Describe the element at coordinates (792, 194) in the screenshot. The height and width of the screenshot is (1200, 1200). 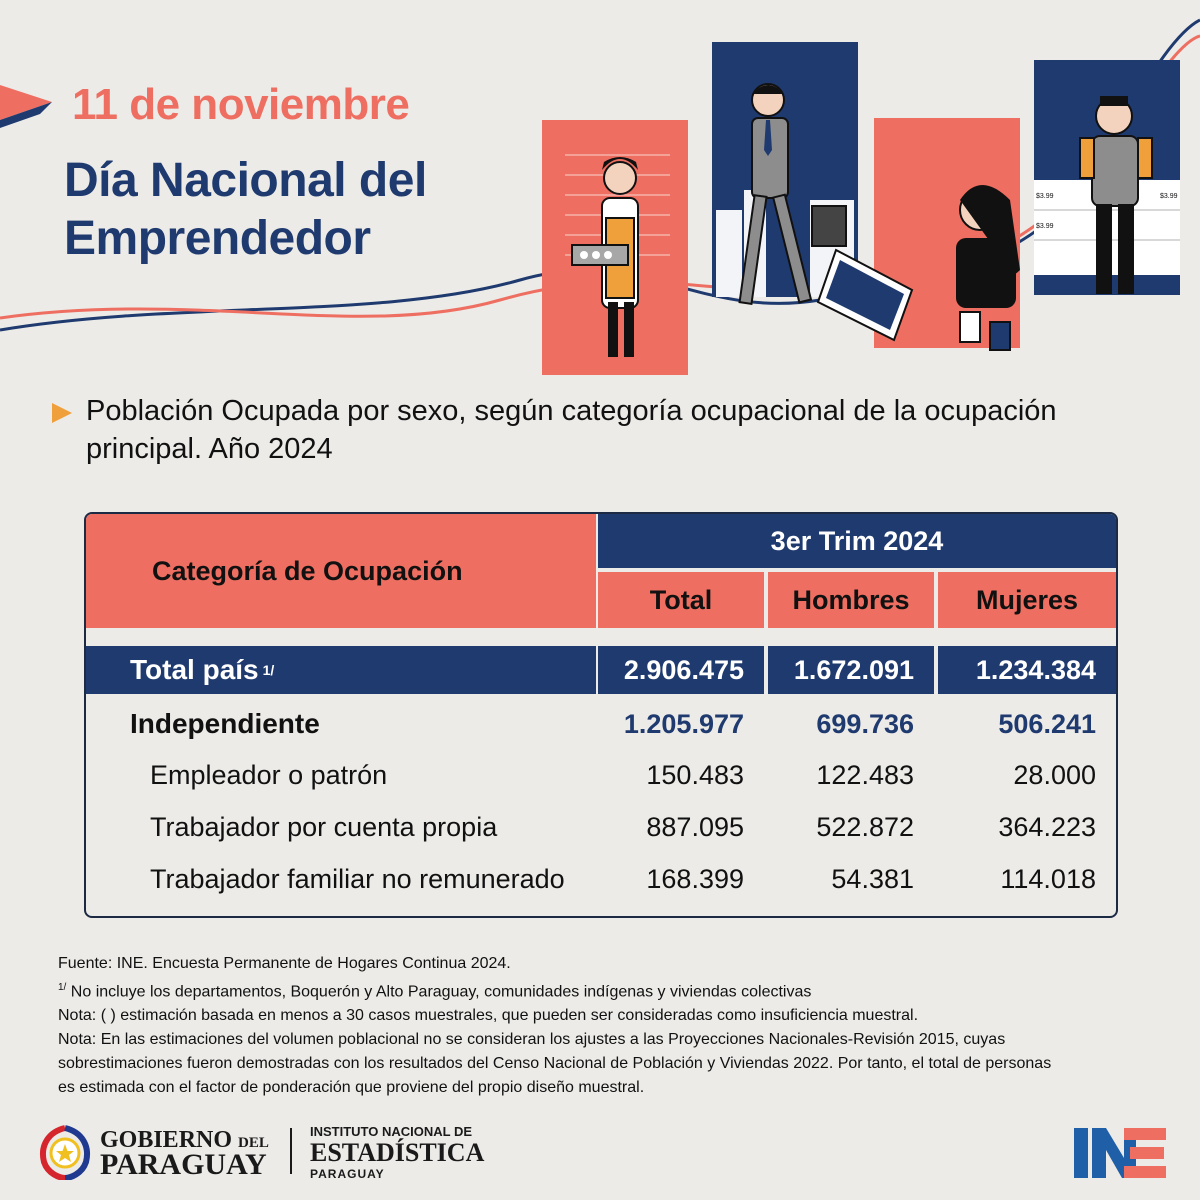
I see `businessman-figure` at that location.